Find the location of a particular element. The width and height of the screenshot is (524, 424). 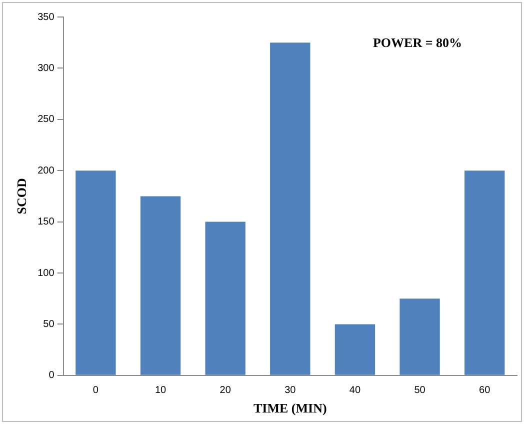

x-tick-label: 20 is located at coordinates (226, 390).